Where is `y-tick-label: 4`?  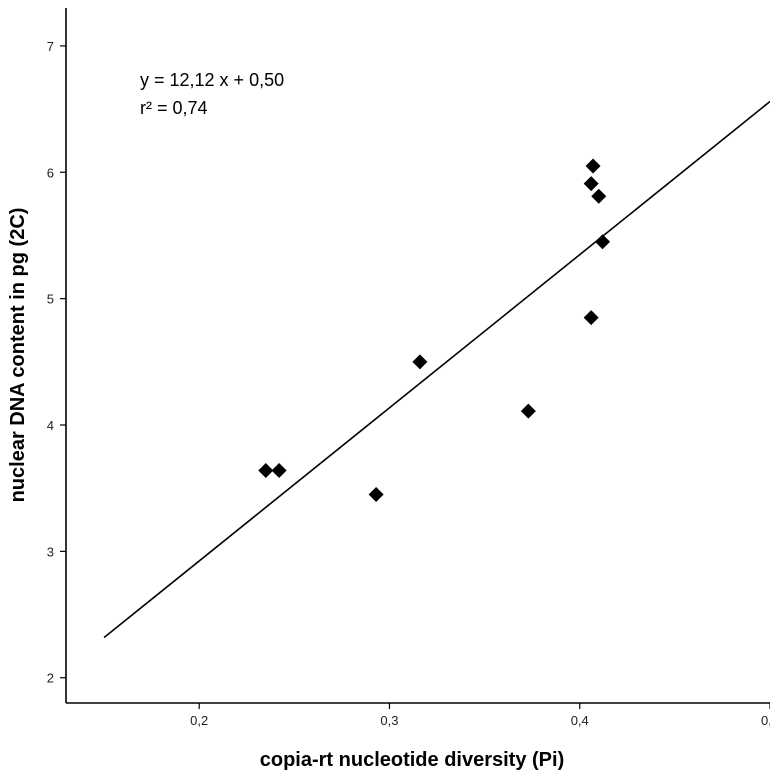
y-tick-label: 4 is located at coordinates (50, 425).